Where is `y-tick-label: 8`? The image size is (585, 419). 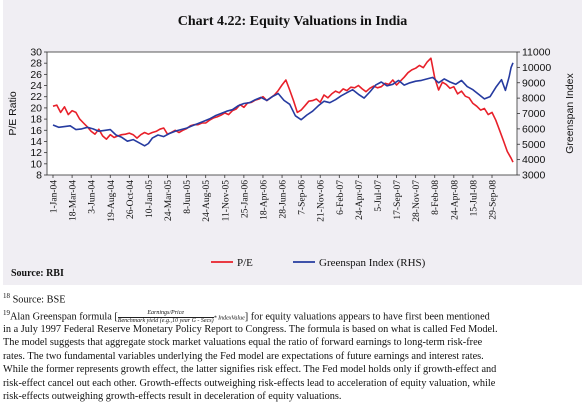
y-tick-label: 8 is located at coordinates (39, 176).